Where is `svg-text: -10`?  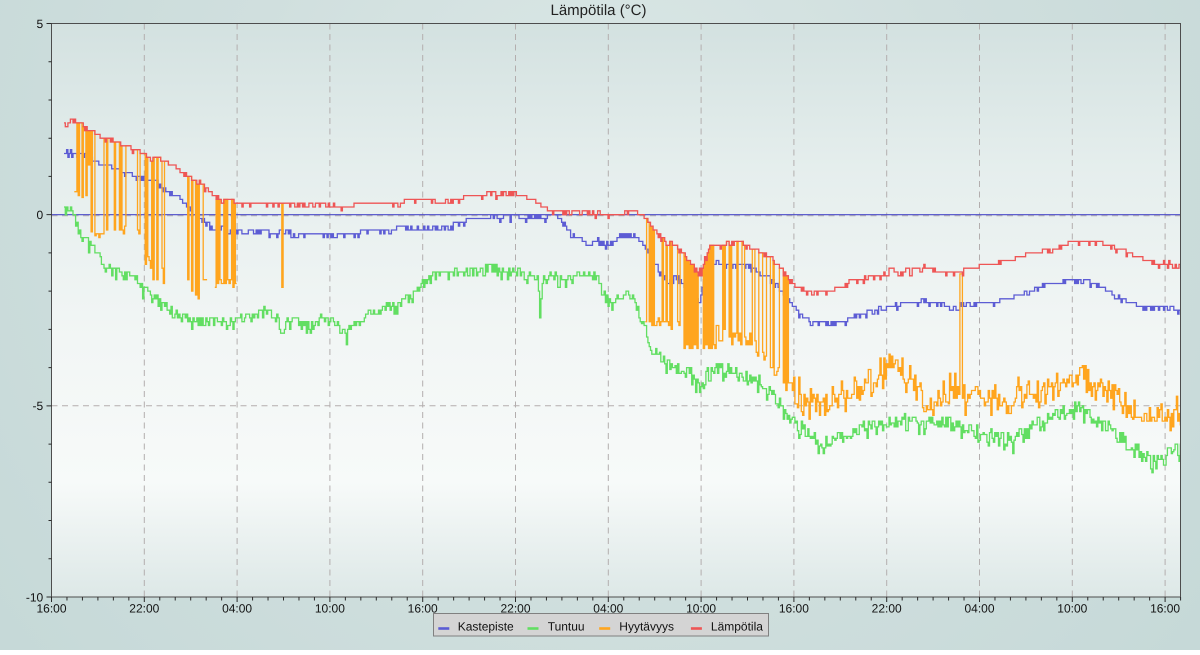
svg-text: -10 is located at coordinates (35, 597).